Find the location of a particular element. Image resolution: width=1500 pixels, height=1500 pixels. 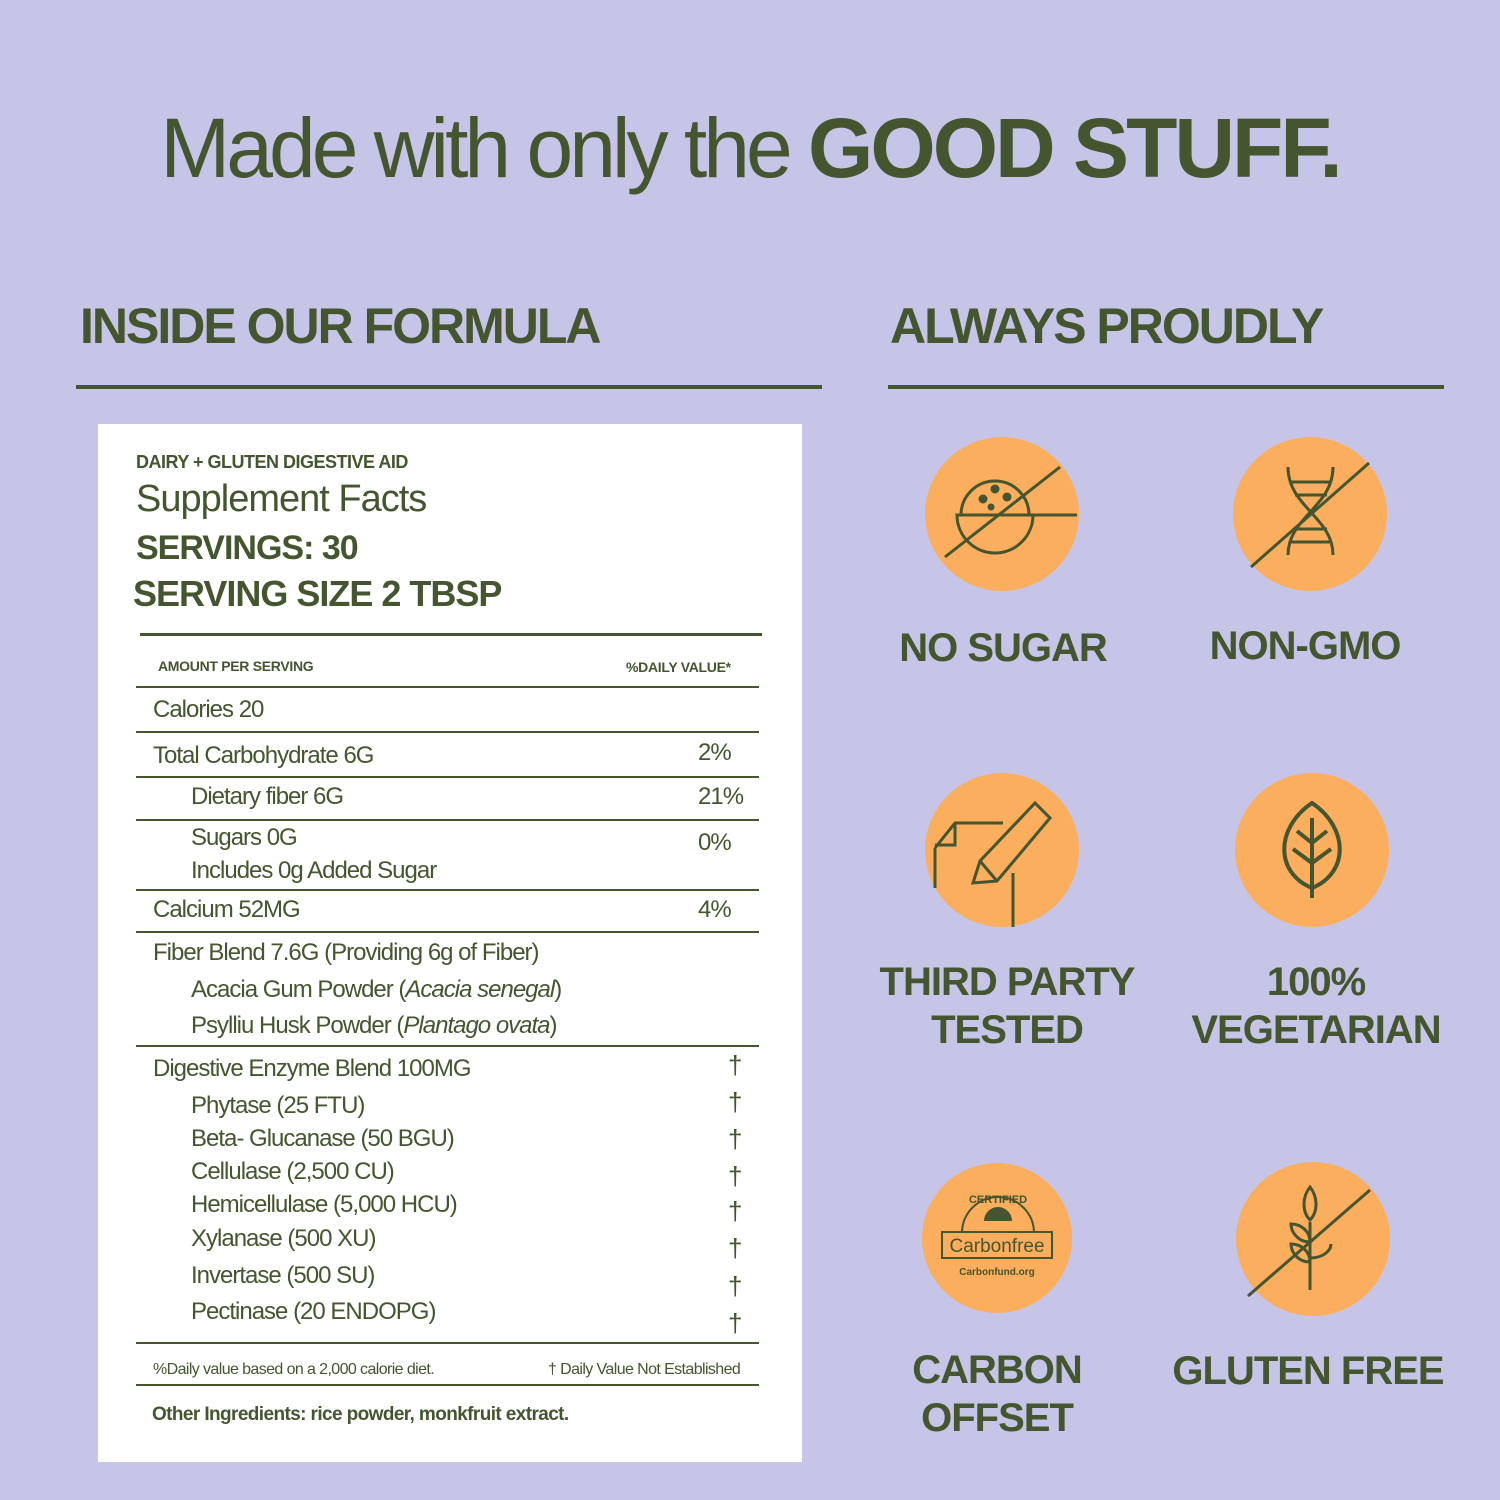

section-title-proudly: ALWAYS PROUDLY is located at coordinates (1107, 326).